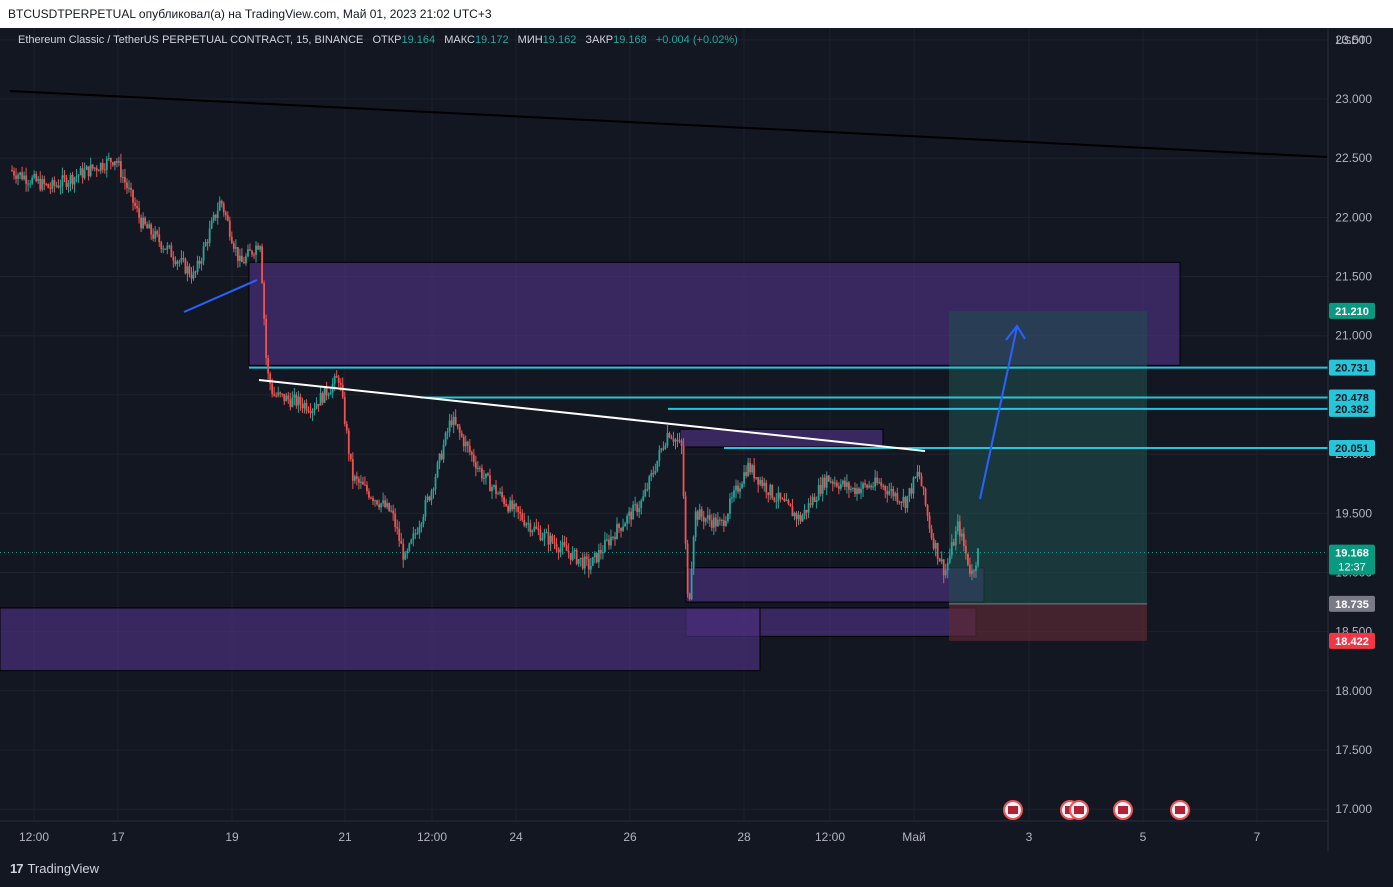 Image resolution: width=1393 pixels, height=887 pixels. What do you see at coordinates (630, 40) in the screenshot?
I see `close-value: 19.168` at bounding box center [630, 40].